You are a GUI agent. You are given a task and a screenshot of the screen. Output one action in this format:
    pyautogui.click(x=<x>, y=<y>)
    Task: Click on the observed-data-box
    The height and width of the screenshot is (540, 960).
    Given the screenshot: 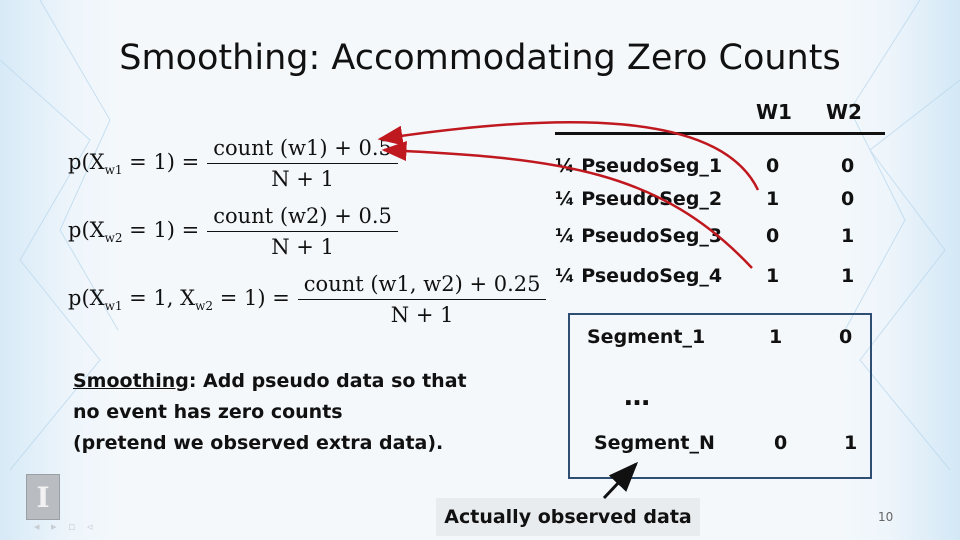 What is the action you would take?
    pyautogui.click(x=720, y=396)
    